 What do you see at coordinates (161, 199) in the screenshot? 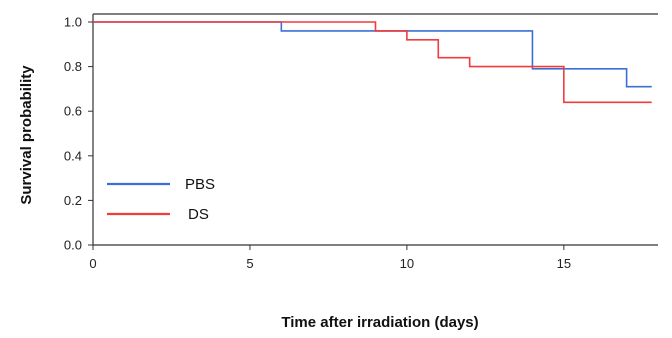
I see `legend: PBS DS` at bounding box center [161, 199].